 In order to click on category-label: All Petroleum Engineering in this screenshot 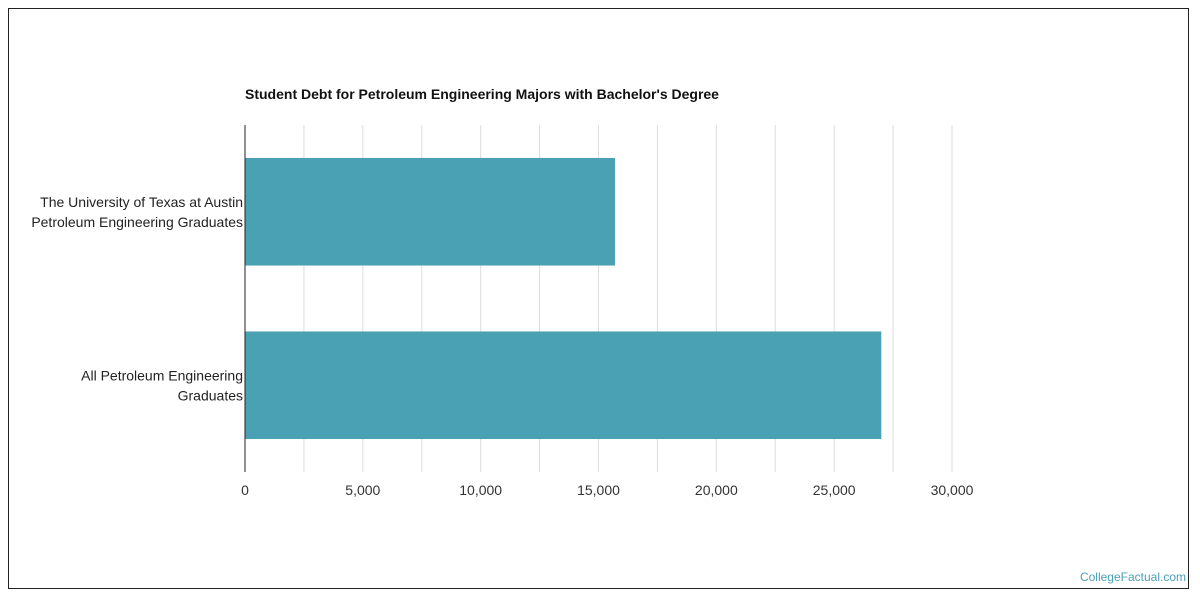, I will do `click(162, 375)`.